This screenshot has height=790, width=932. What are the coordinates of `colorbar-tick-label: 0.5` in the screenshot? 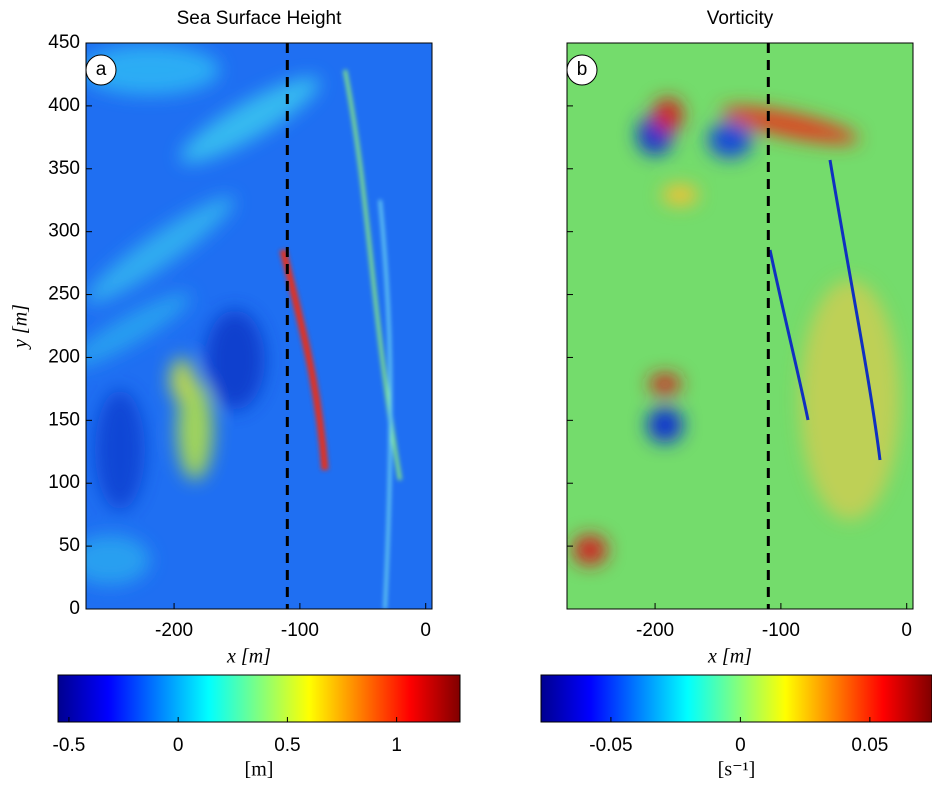 It's located at (287, 745).